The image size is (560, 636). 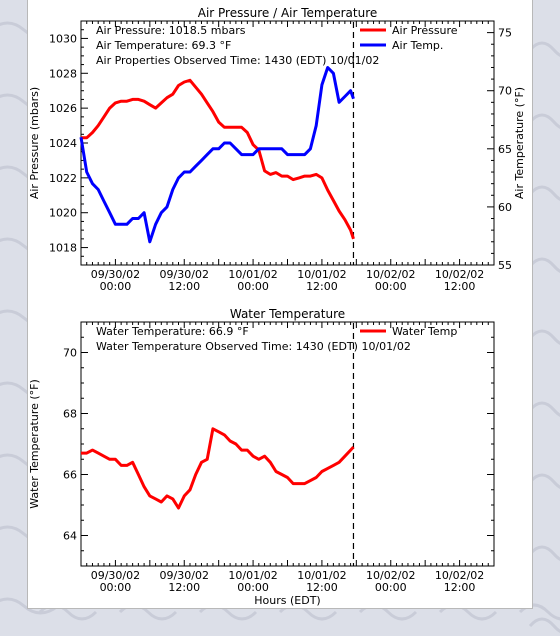 What do you see at coordinates (425, 30) in the screenshot?
I see `chart1-legend-label-1: Air Pressure` at bounding box center [425, 30].